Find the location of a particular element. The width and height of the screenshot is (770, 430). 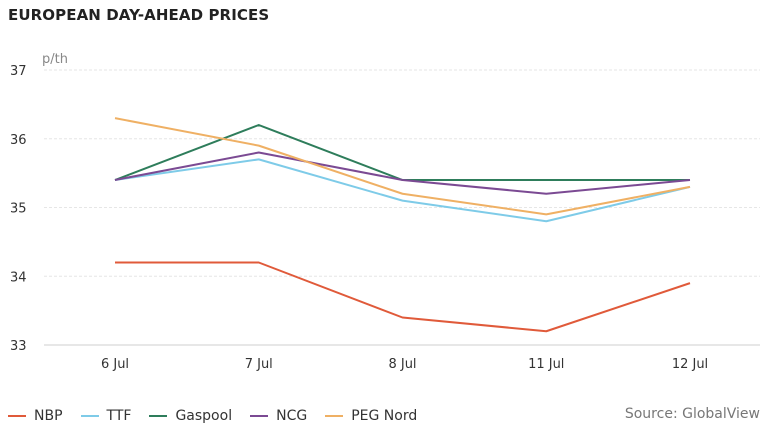

legend-item: Gaspool is located at coordinates (190, 416).